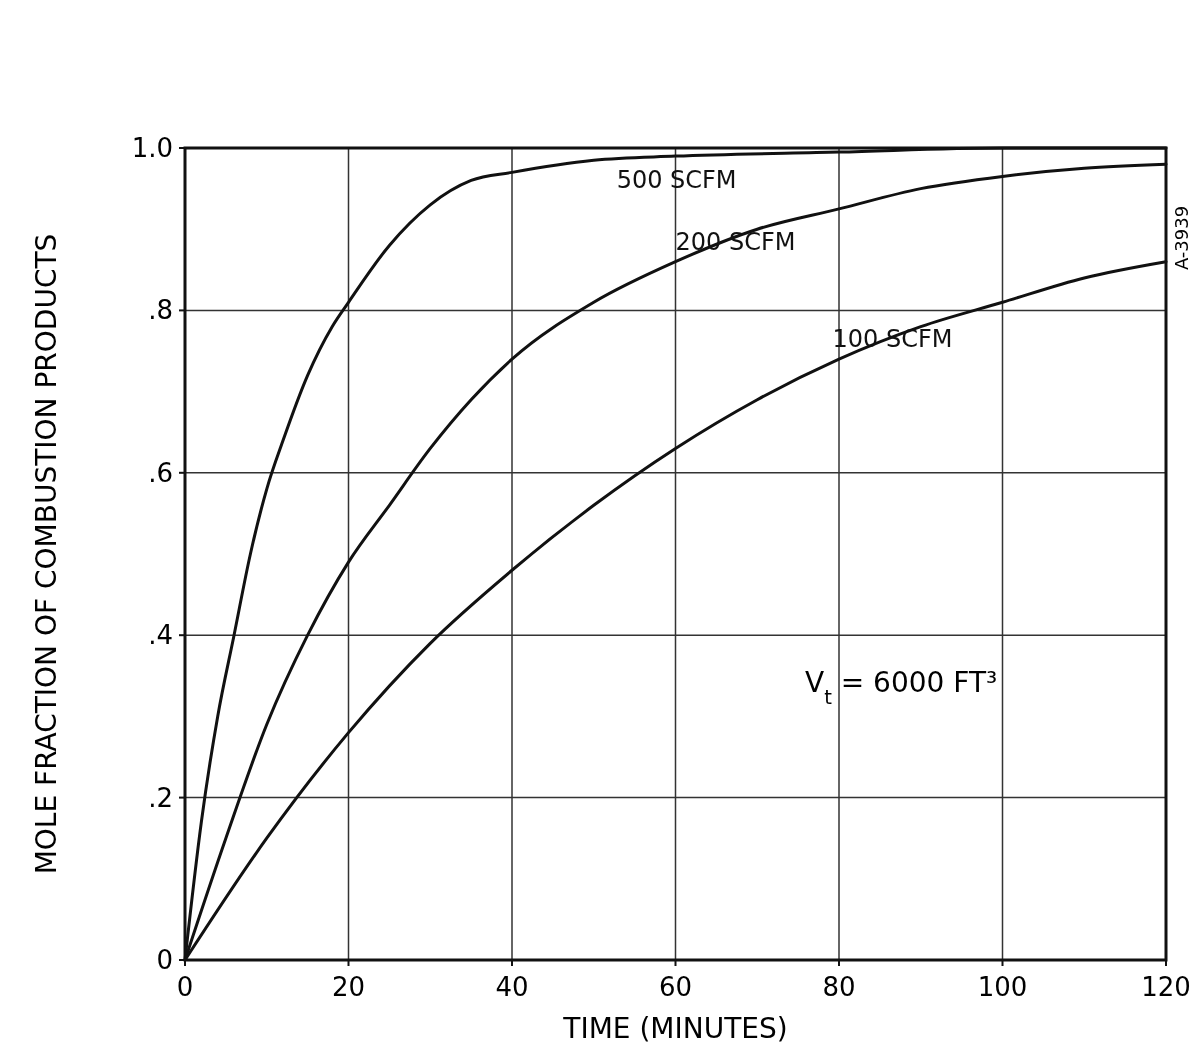  I want to click on x-tick-label: 60, so click(675, 987).